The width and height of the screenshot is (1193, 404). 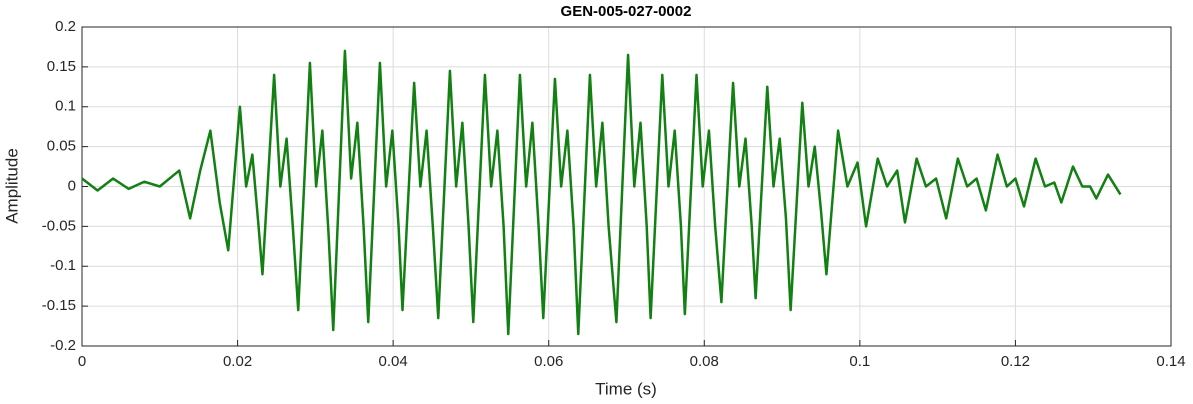 I want to click on x-tick-label: 0.08, so click(x=704, y=361).